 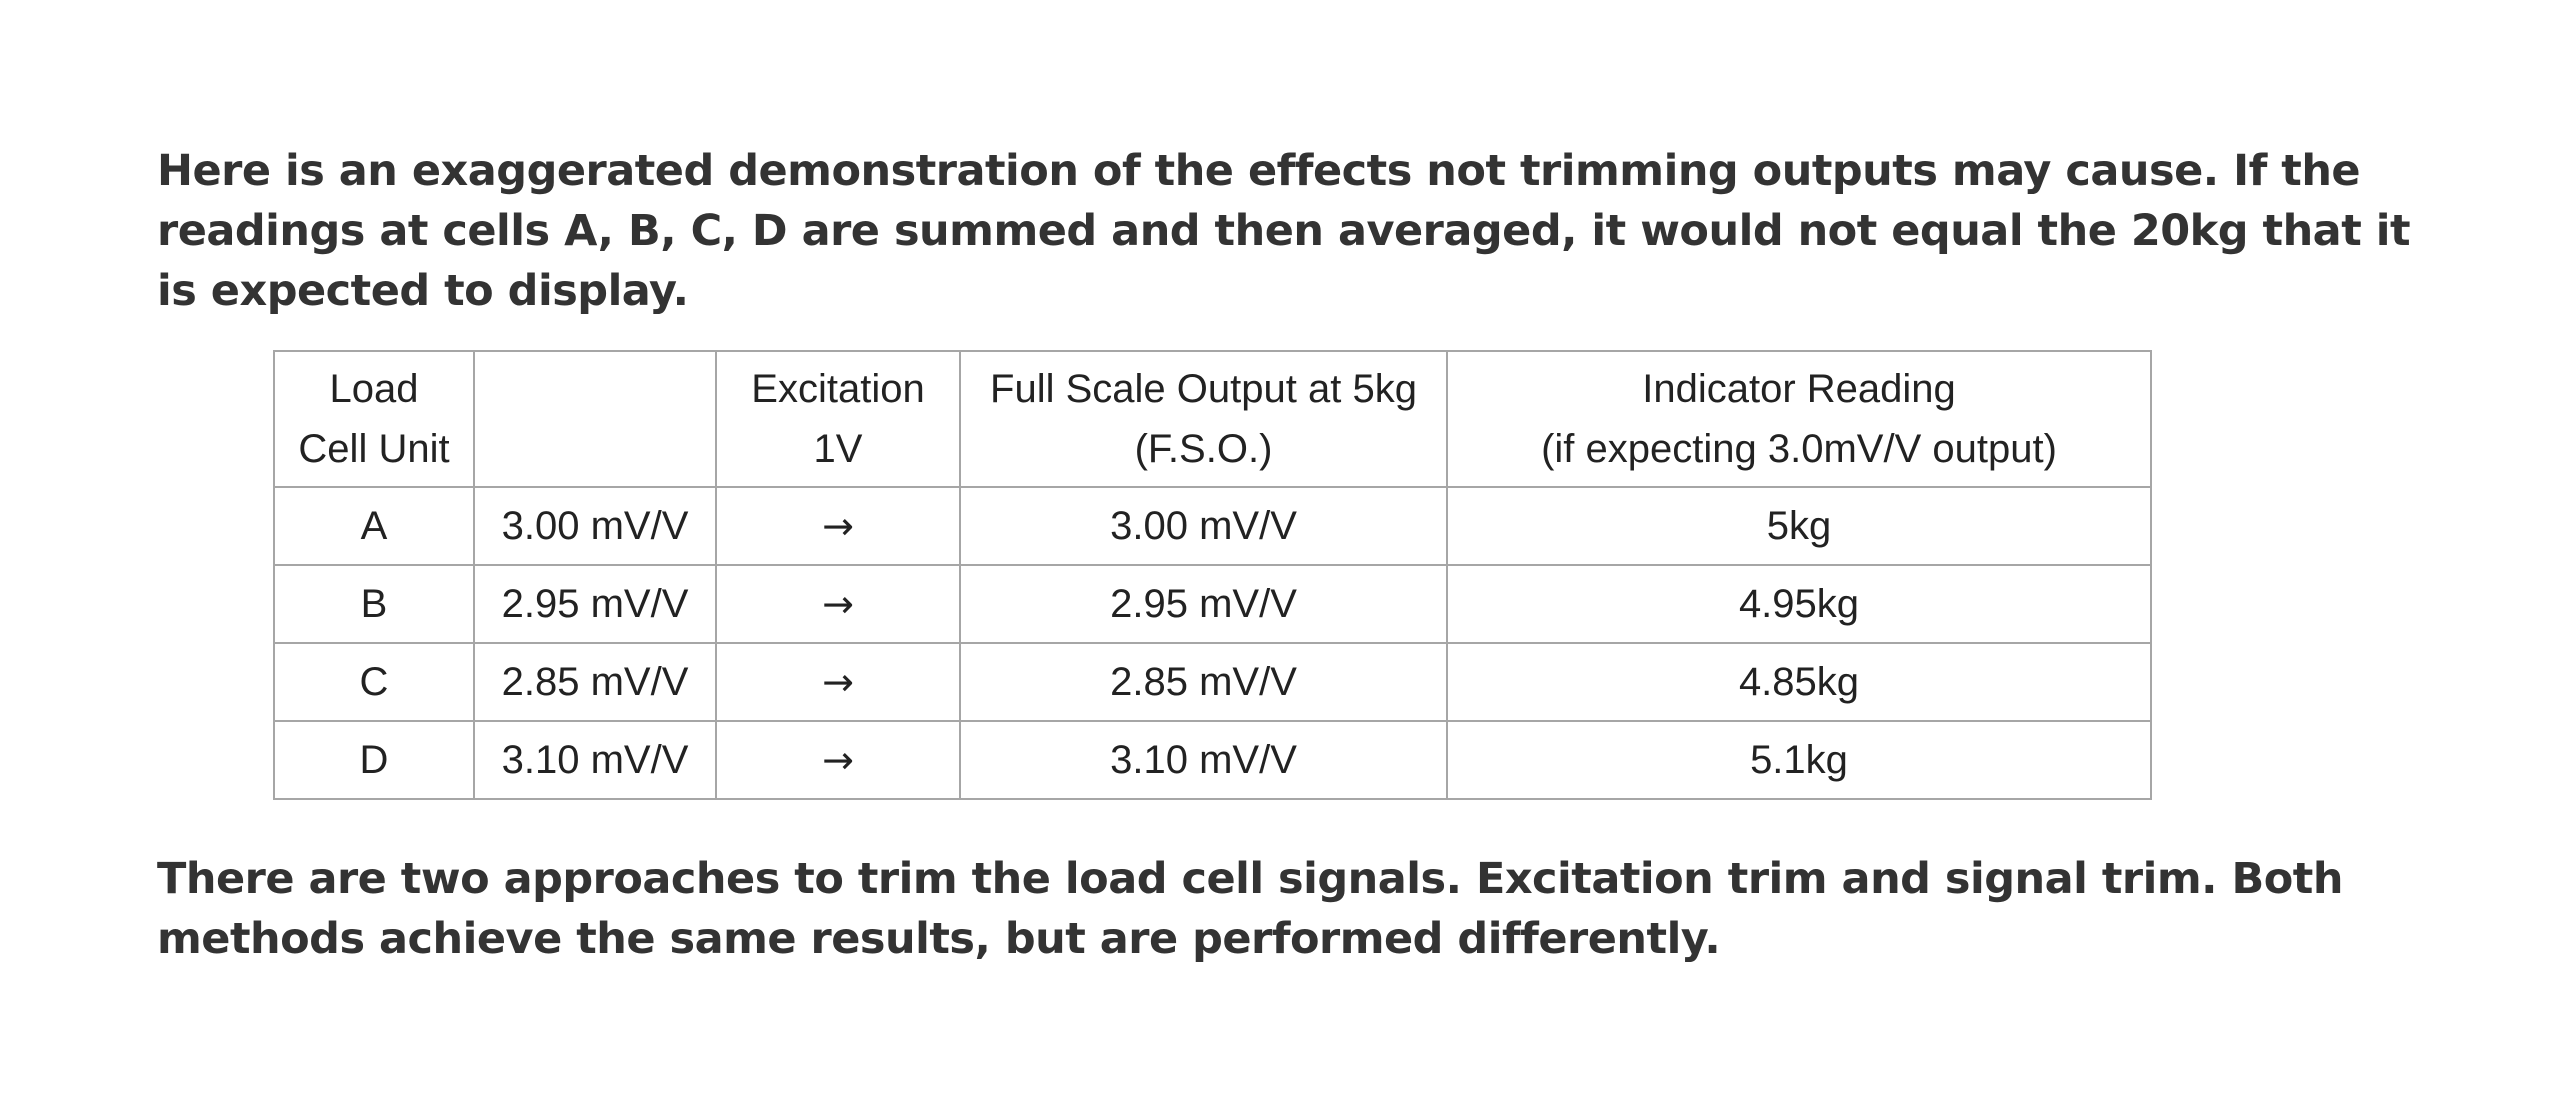 I want to click on cell-fso: 2.95 mV/V, so click(x=1203, y=604).